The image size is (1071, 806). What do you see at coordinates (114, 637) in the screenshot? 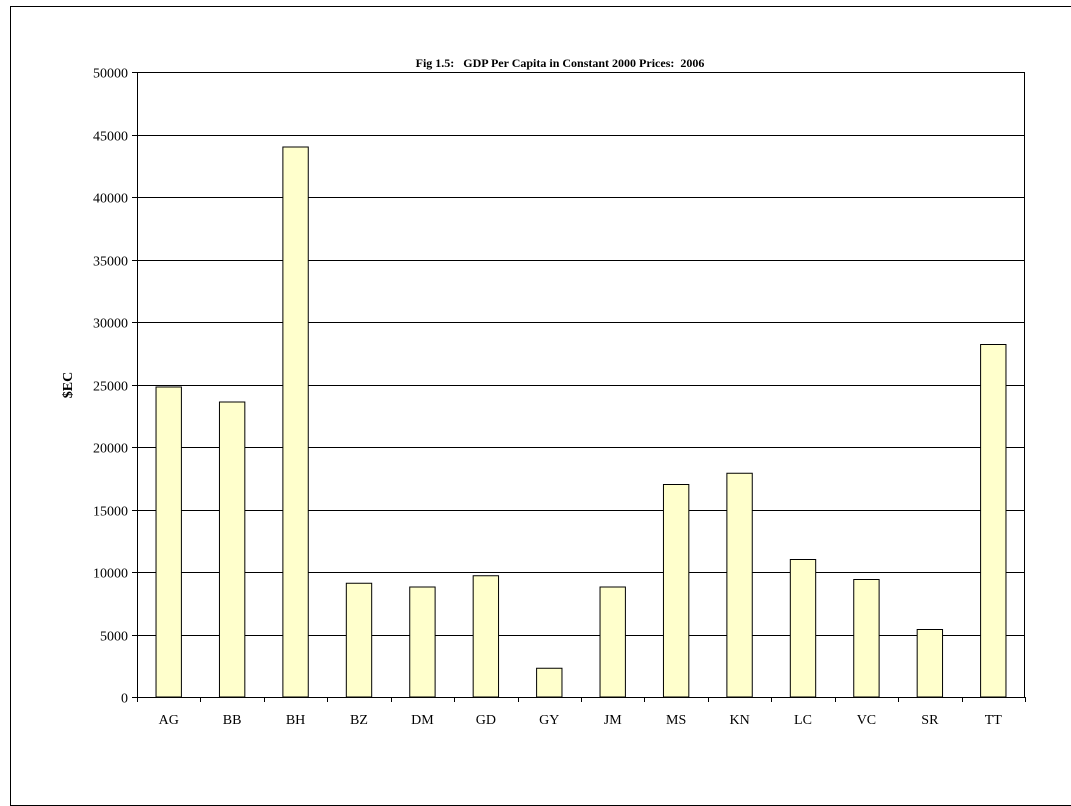
I see `y-tick-label: 5000` at bounding box center [114, 637].